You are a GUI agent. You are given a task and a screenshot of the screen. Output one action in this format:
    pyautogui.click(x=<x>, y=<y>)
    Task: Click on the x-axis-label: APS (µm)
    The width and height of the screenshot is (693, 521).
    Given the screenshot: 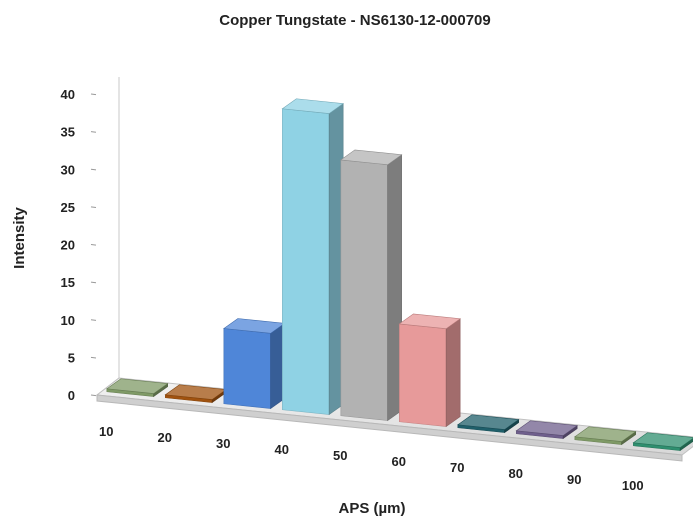 What is the action you would take?
    pyautogui.click(x=372, y=508)
    